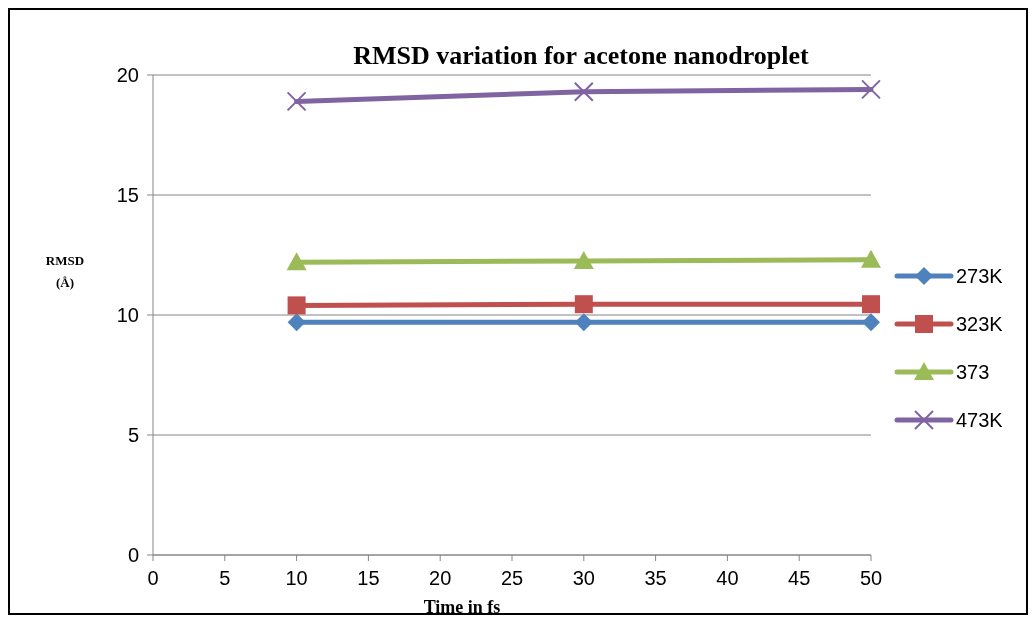 The image size is (1036, 623). I want to click on y-tick-label: 0, so click(133, 555).